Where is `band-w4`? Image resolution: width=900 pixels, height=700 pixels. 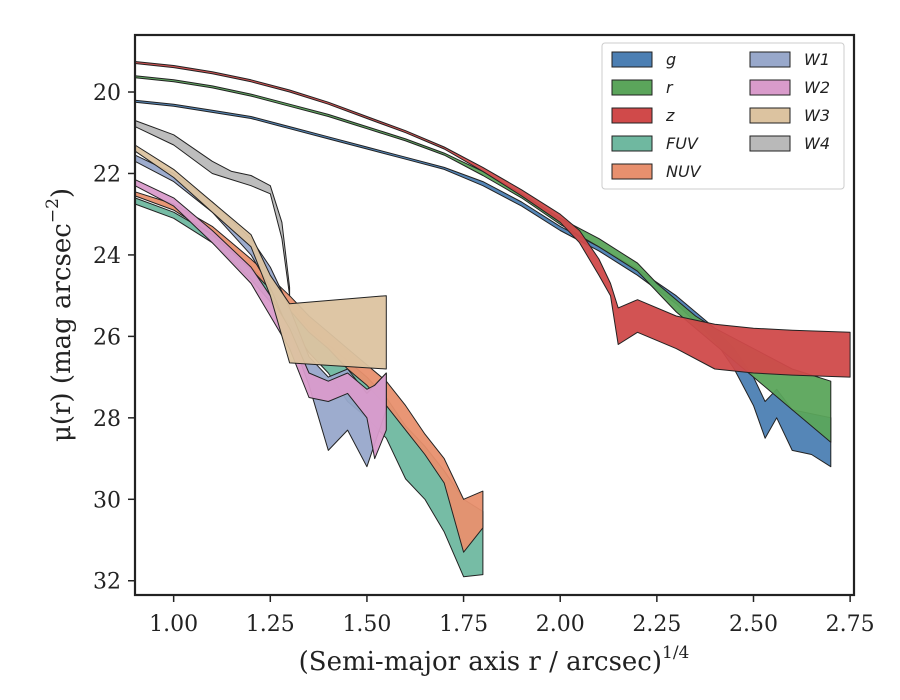 band-w4 is located at coordinates (212, 208).